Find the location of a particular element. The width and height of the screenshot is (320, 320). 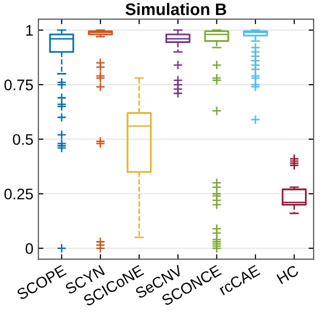

y-tick-label: 0 is located at coordinates (29, 248).